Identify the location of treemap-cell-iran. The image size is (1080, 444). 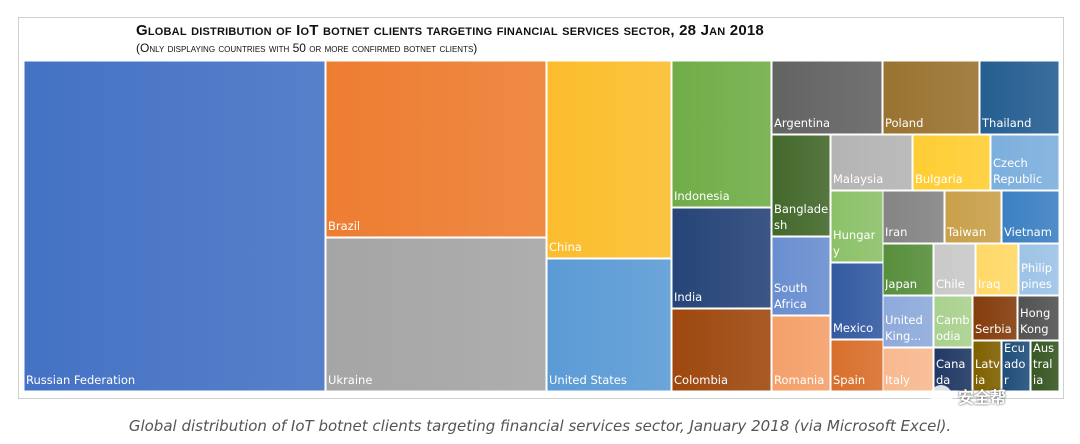
(913, 217).